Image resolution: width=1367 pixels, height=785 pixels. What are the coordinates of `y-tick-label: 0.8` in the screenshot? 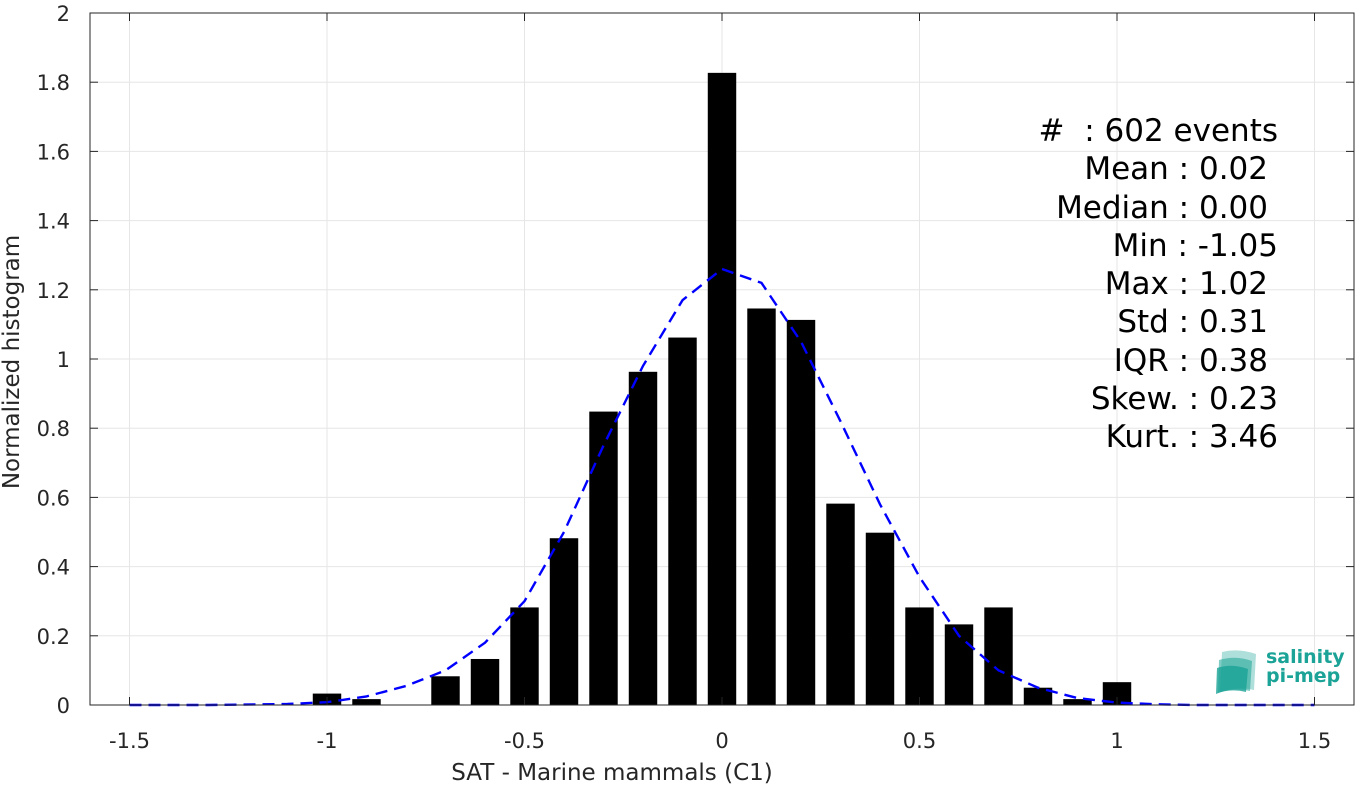 It's located at (53, 429).